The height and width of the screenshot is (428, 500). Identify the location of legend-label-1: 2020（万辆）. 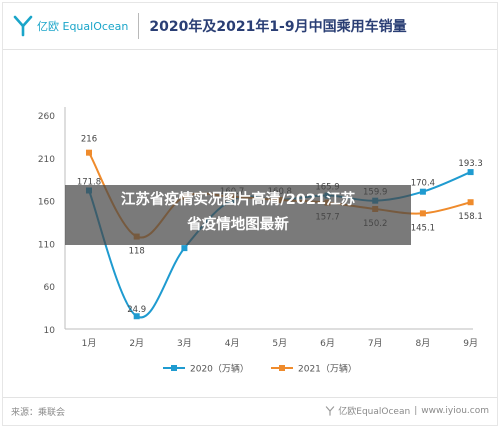
(219, 369).